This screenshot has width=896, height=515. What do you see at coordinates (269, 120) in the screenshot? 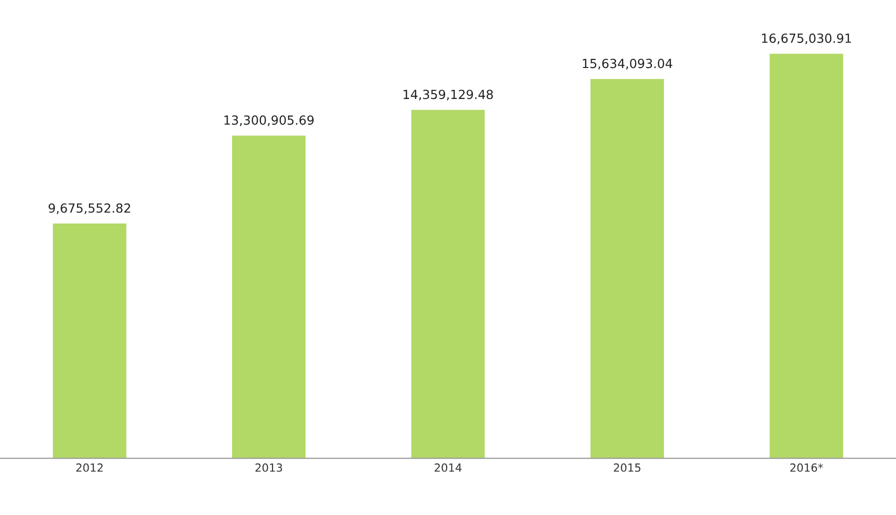
I see `data-label: 13,300,905.69` at bounding box center [269, 120].